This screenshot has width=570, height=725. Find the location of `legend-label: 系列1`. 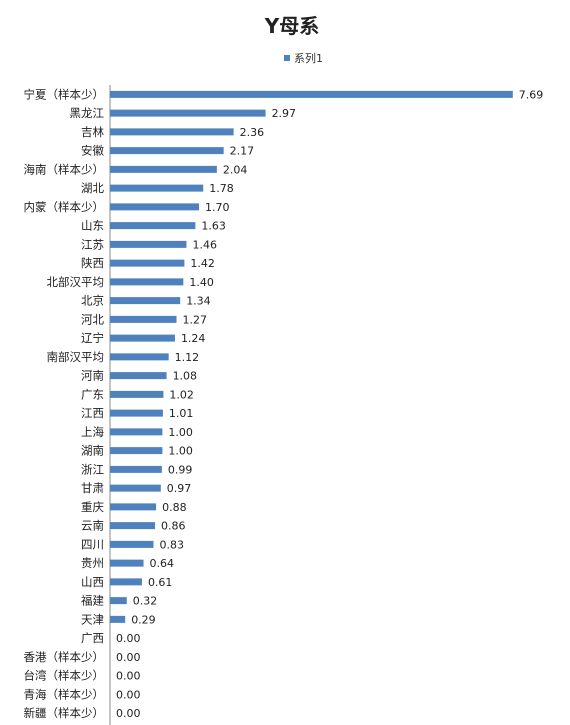

legend-label: 系列1 is located at coordinates (308, 58).